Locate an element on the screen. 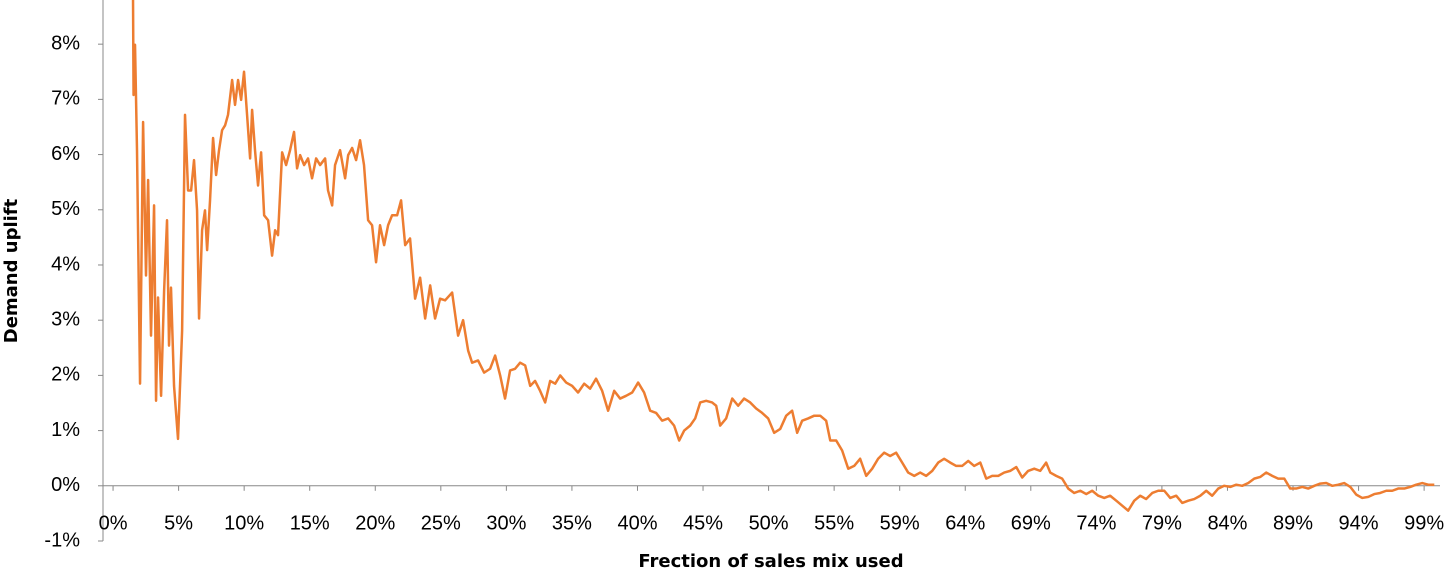 This screenshot has width=1449, height=571. x-tick-label: 55% is located at coordinates (834, 523).